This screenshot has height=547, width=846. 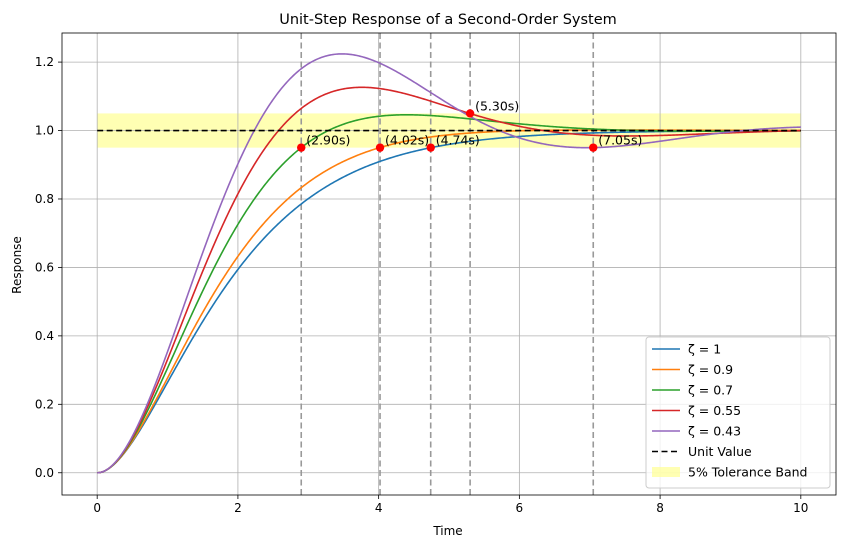 What do you see at coordinates (666, 472) in the screenshot?
I see `legend-swatch` at bounding box center [666, 472].